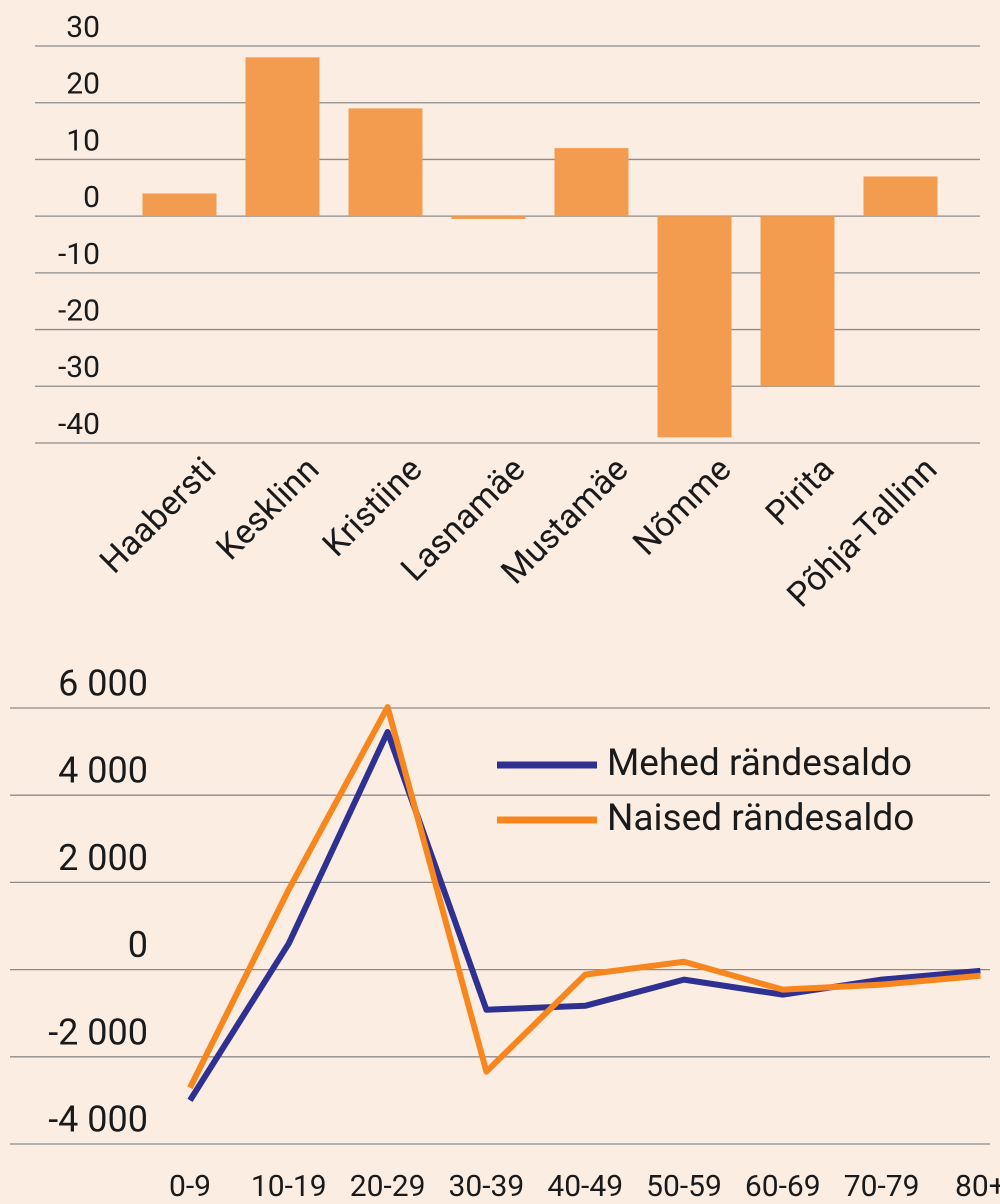  Describe the element at coordinates (800, 491) in the screenshot. I see `x-tick-label: Pirita` at that location.